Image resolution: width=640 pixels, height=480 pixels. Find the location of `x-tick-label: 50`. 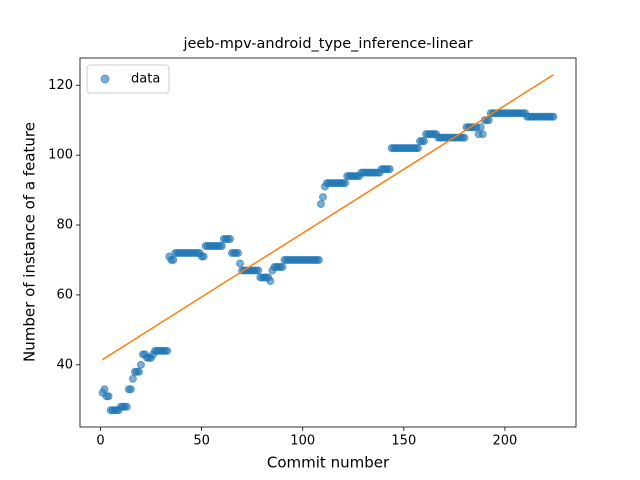

x-tick-label: 50 is located at coordinates (201, 441).